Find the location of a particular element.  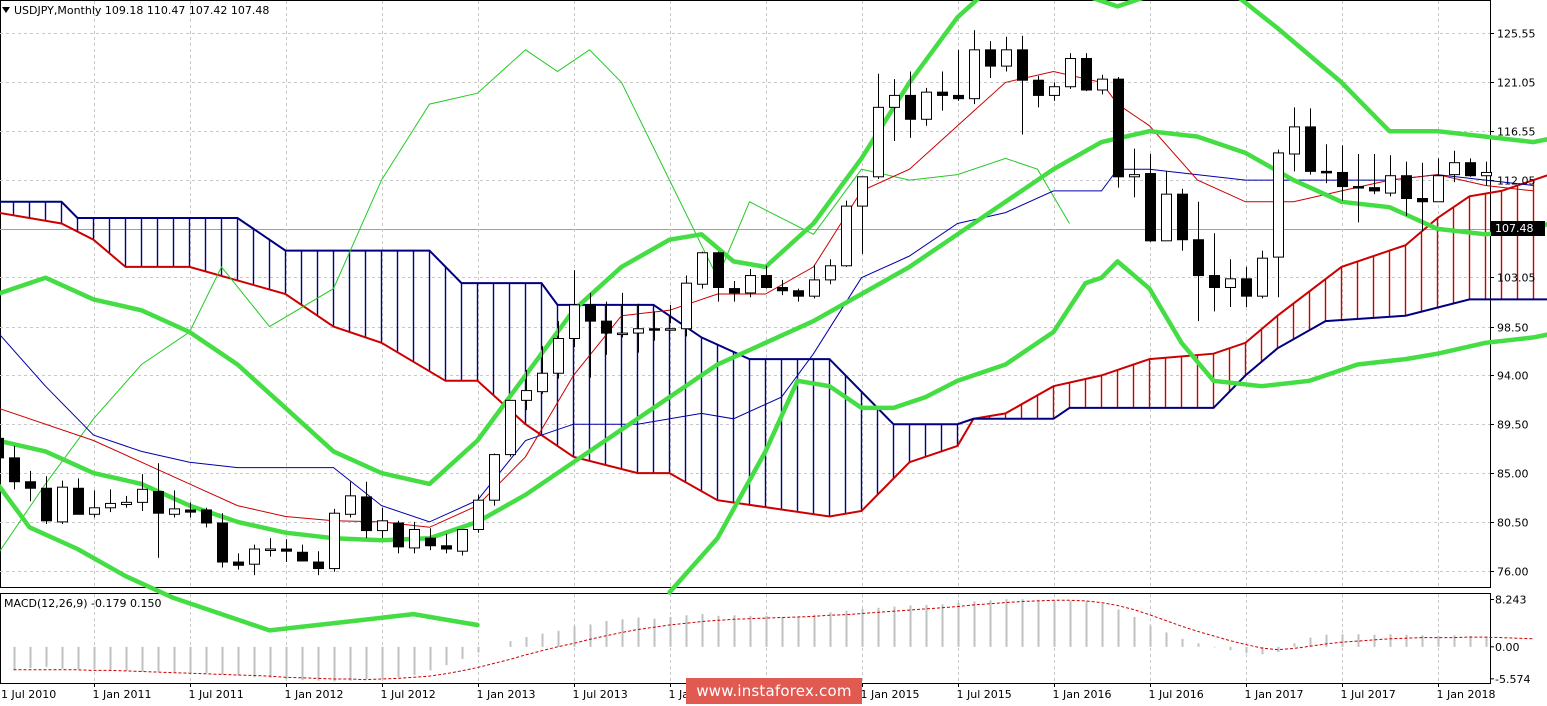

menu-triangle-icon is located at coordinates (6, 10).